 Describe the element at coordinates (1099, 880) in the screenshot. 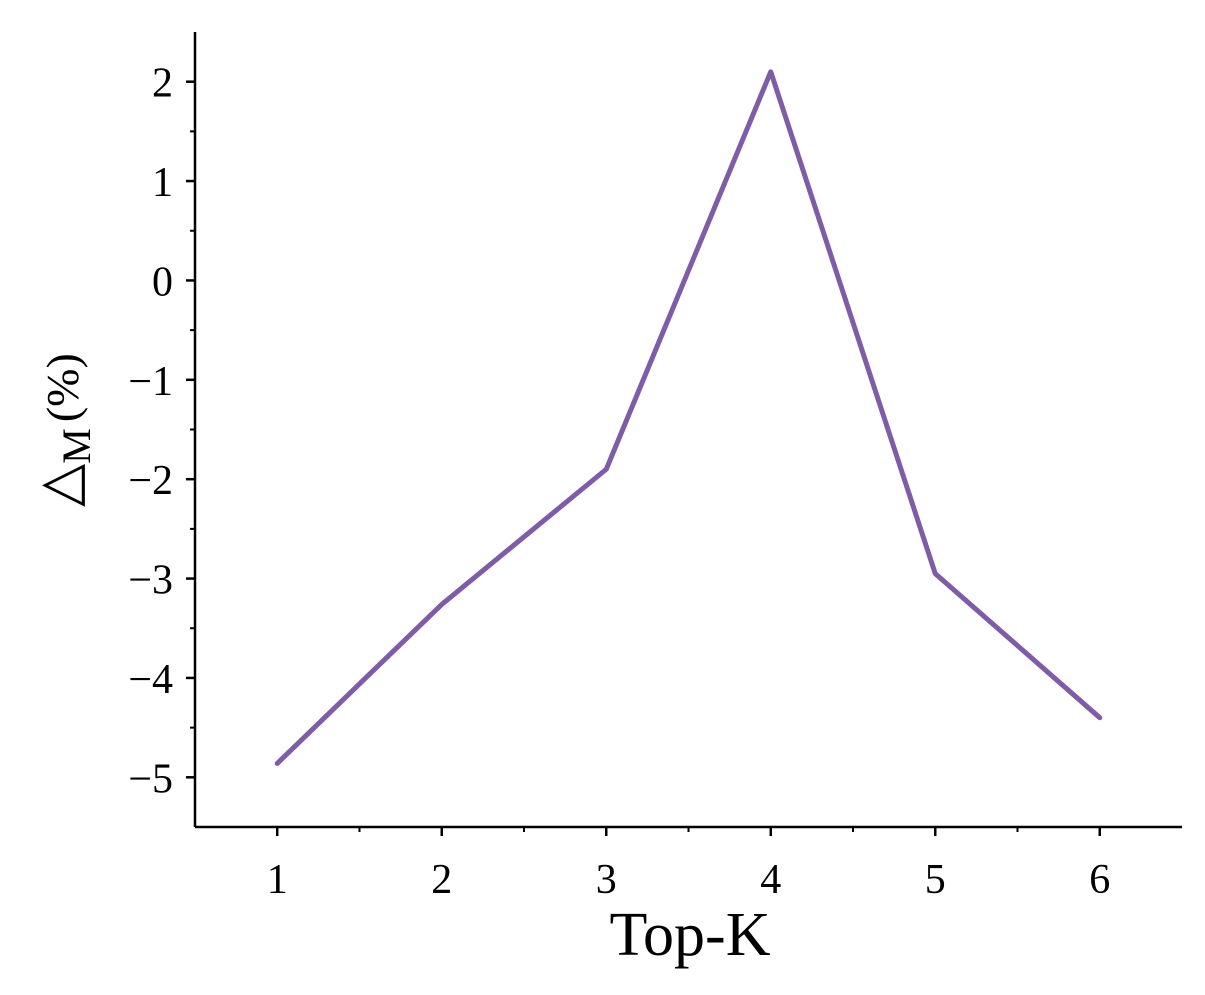

I see `x-tick-label: 6` at that location.